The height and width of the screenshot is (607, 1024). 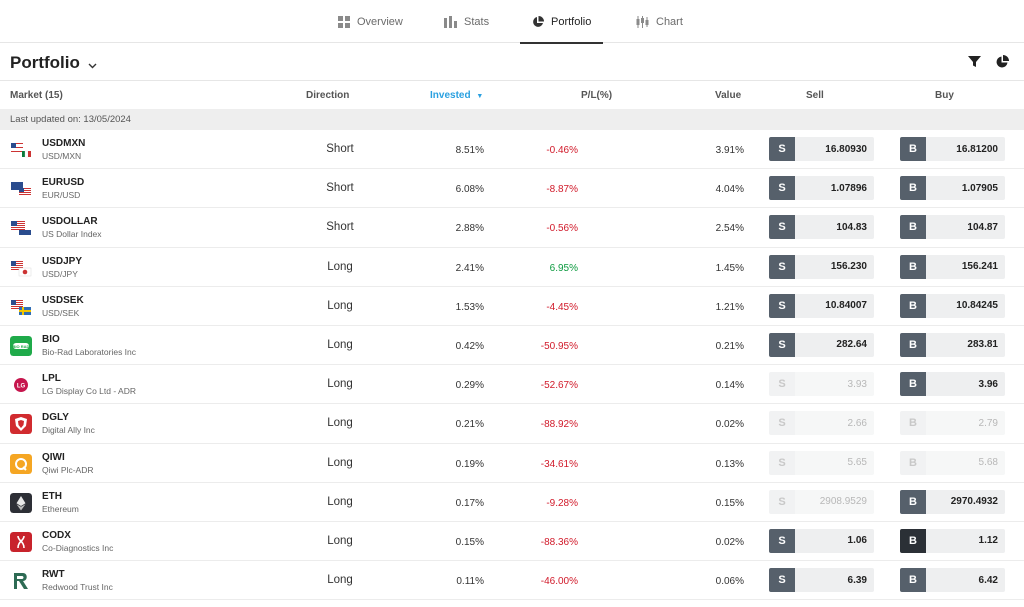 I want to click on pl-percent: -88.92%, so click(x=559, y=425).